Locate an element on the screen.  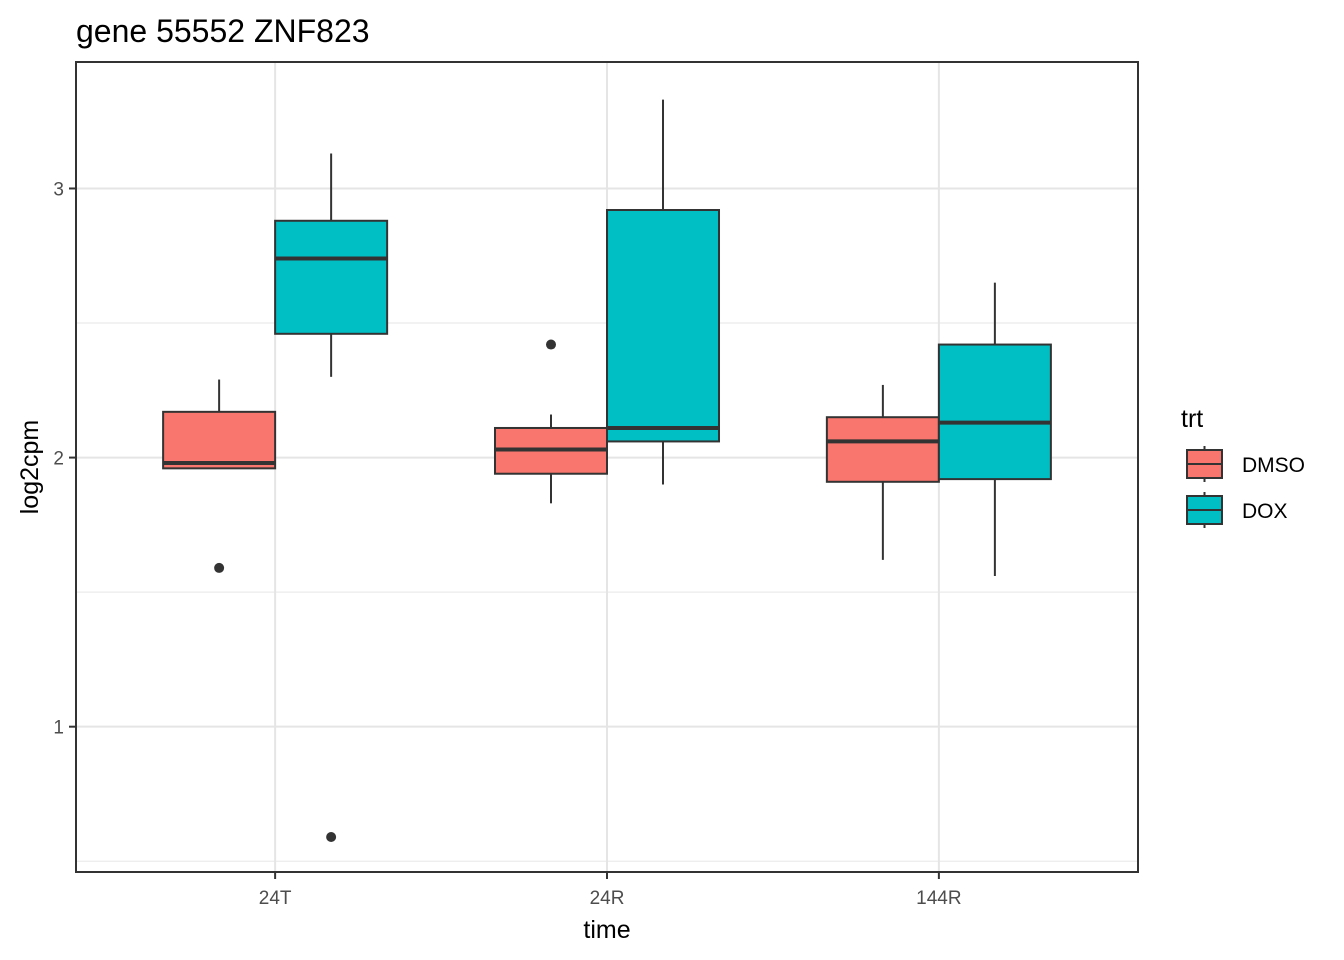
legend-label-dox: DOX is located at coordinates (1265, 511).